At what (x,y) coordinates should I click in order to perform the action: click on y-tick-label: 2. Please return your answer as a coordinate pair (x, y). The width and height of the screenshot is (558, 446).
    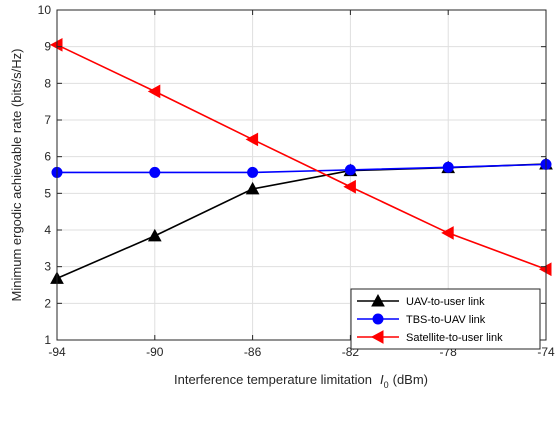
    Looking at the image, I should click on (47, 303).